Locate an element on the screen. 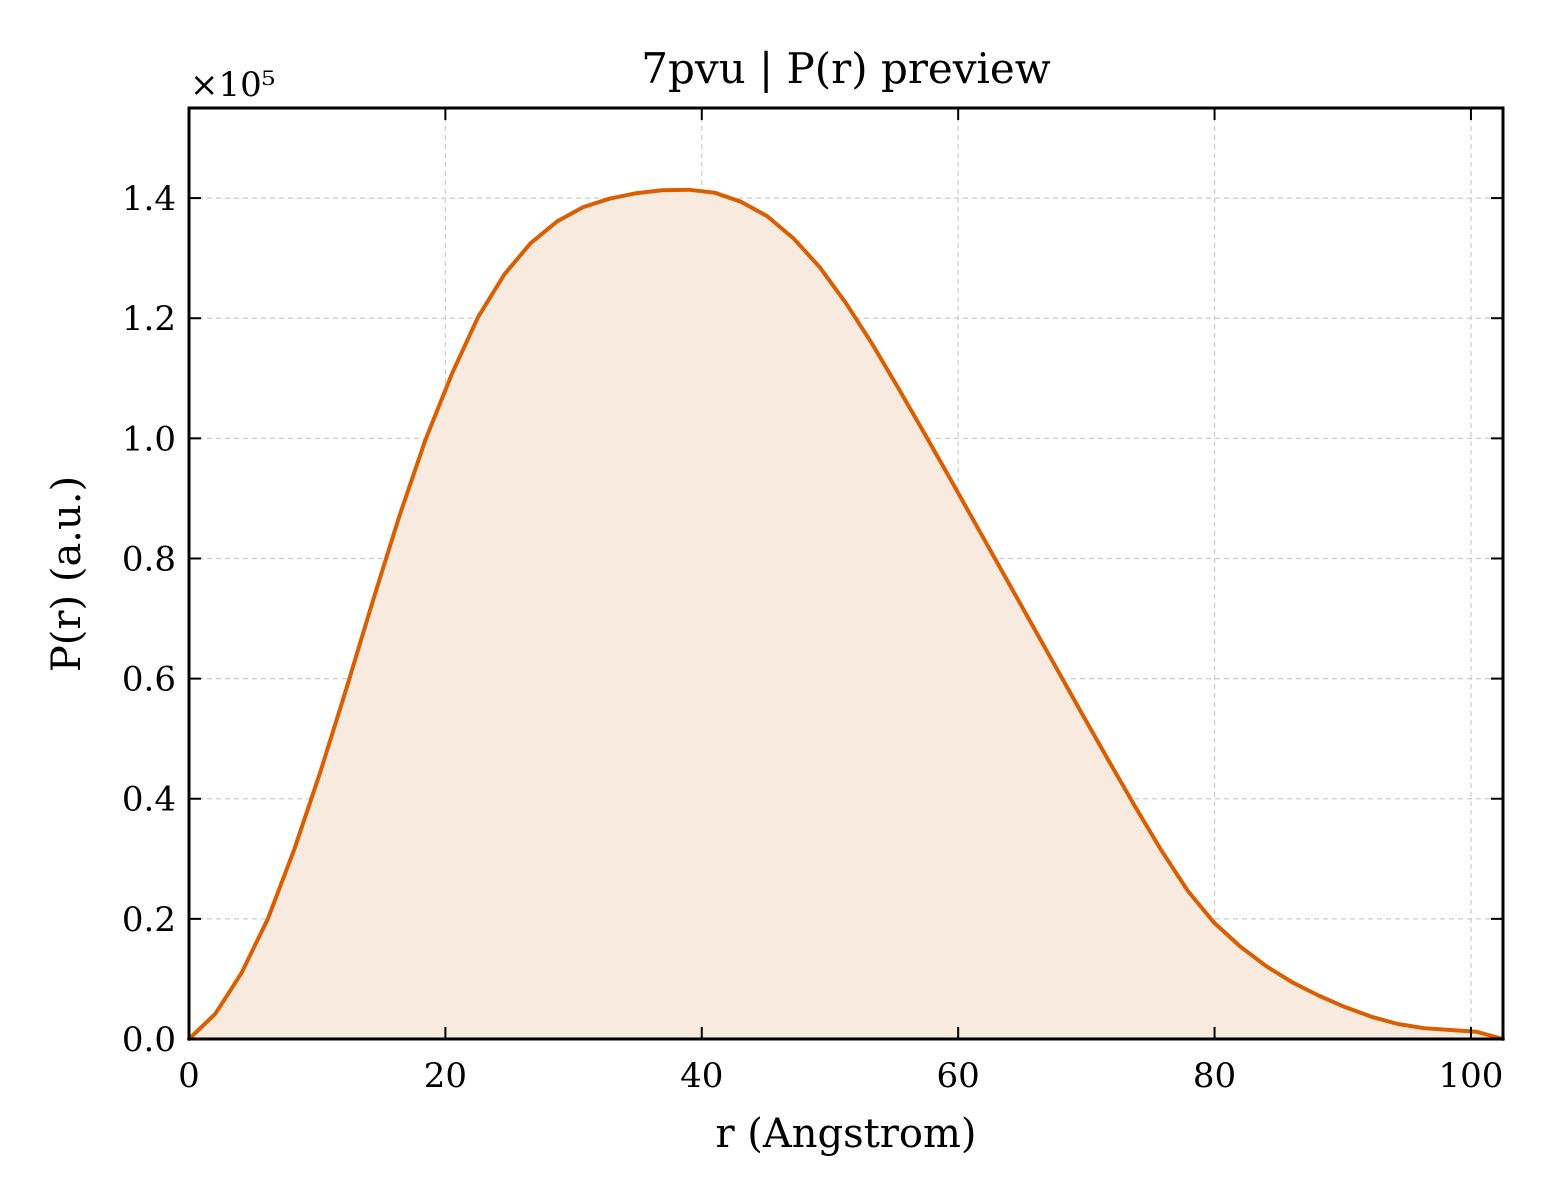  y-tick-label: 0.2 is located at coordinates (149, 920).